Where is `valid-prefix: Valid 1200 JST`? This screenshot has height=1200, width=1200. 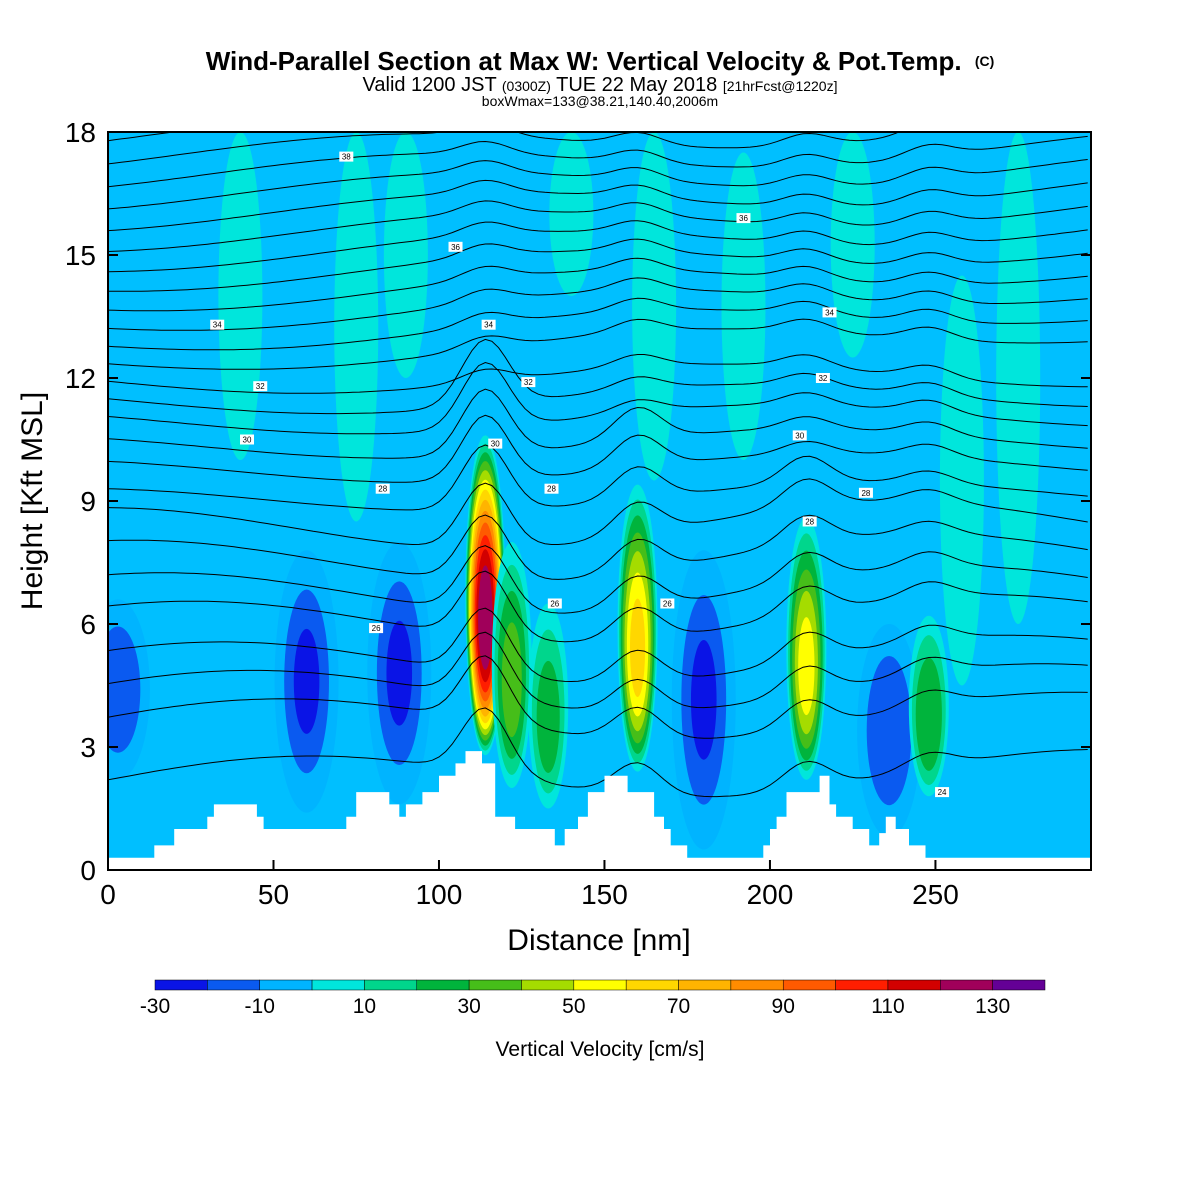
valid-prefix: Valid 1200 JST is located at coordinates (430, 85).